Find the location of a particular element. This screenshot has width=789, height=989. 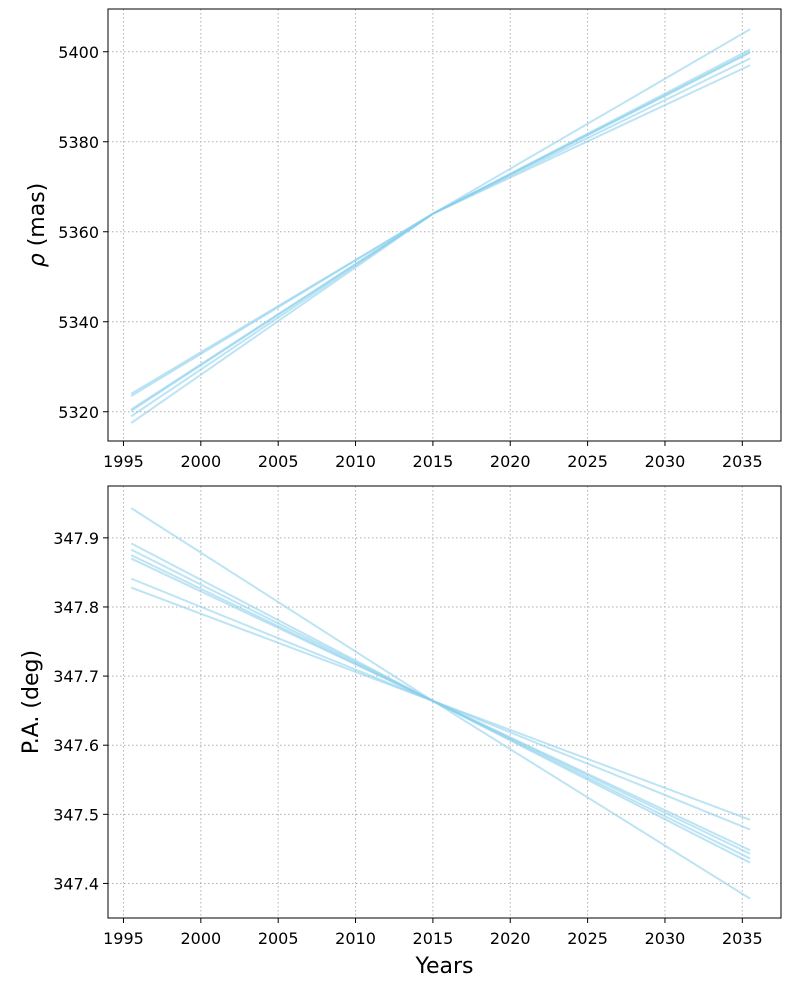

pa-x-tick-label: 2030 is located at coordinates (665, 938).